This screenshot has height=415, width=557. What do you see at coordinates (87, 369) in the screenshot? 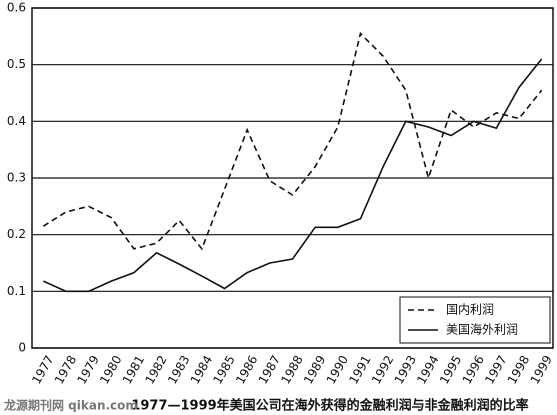
I see `x-tick-label: 1979` at bounding box center [87, 369].